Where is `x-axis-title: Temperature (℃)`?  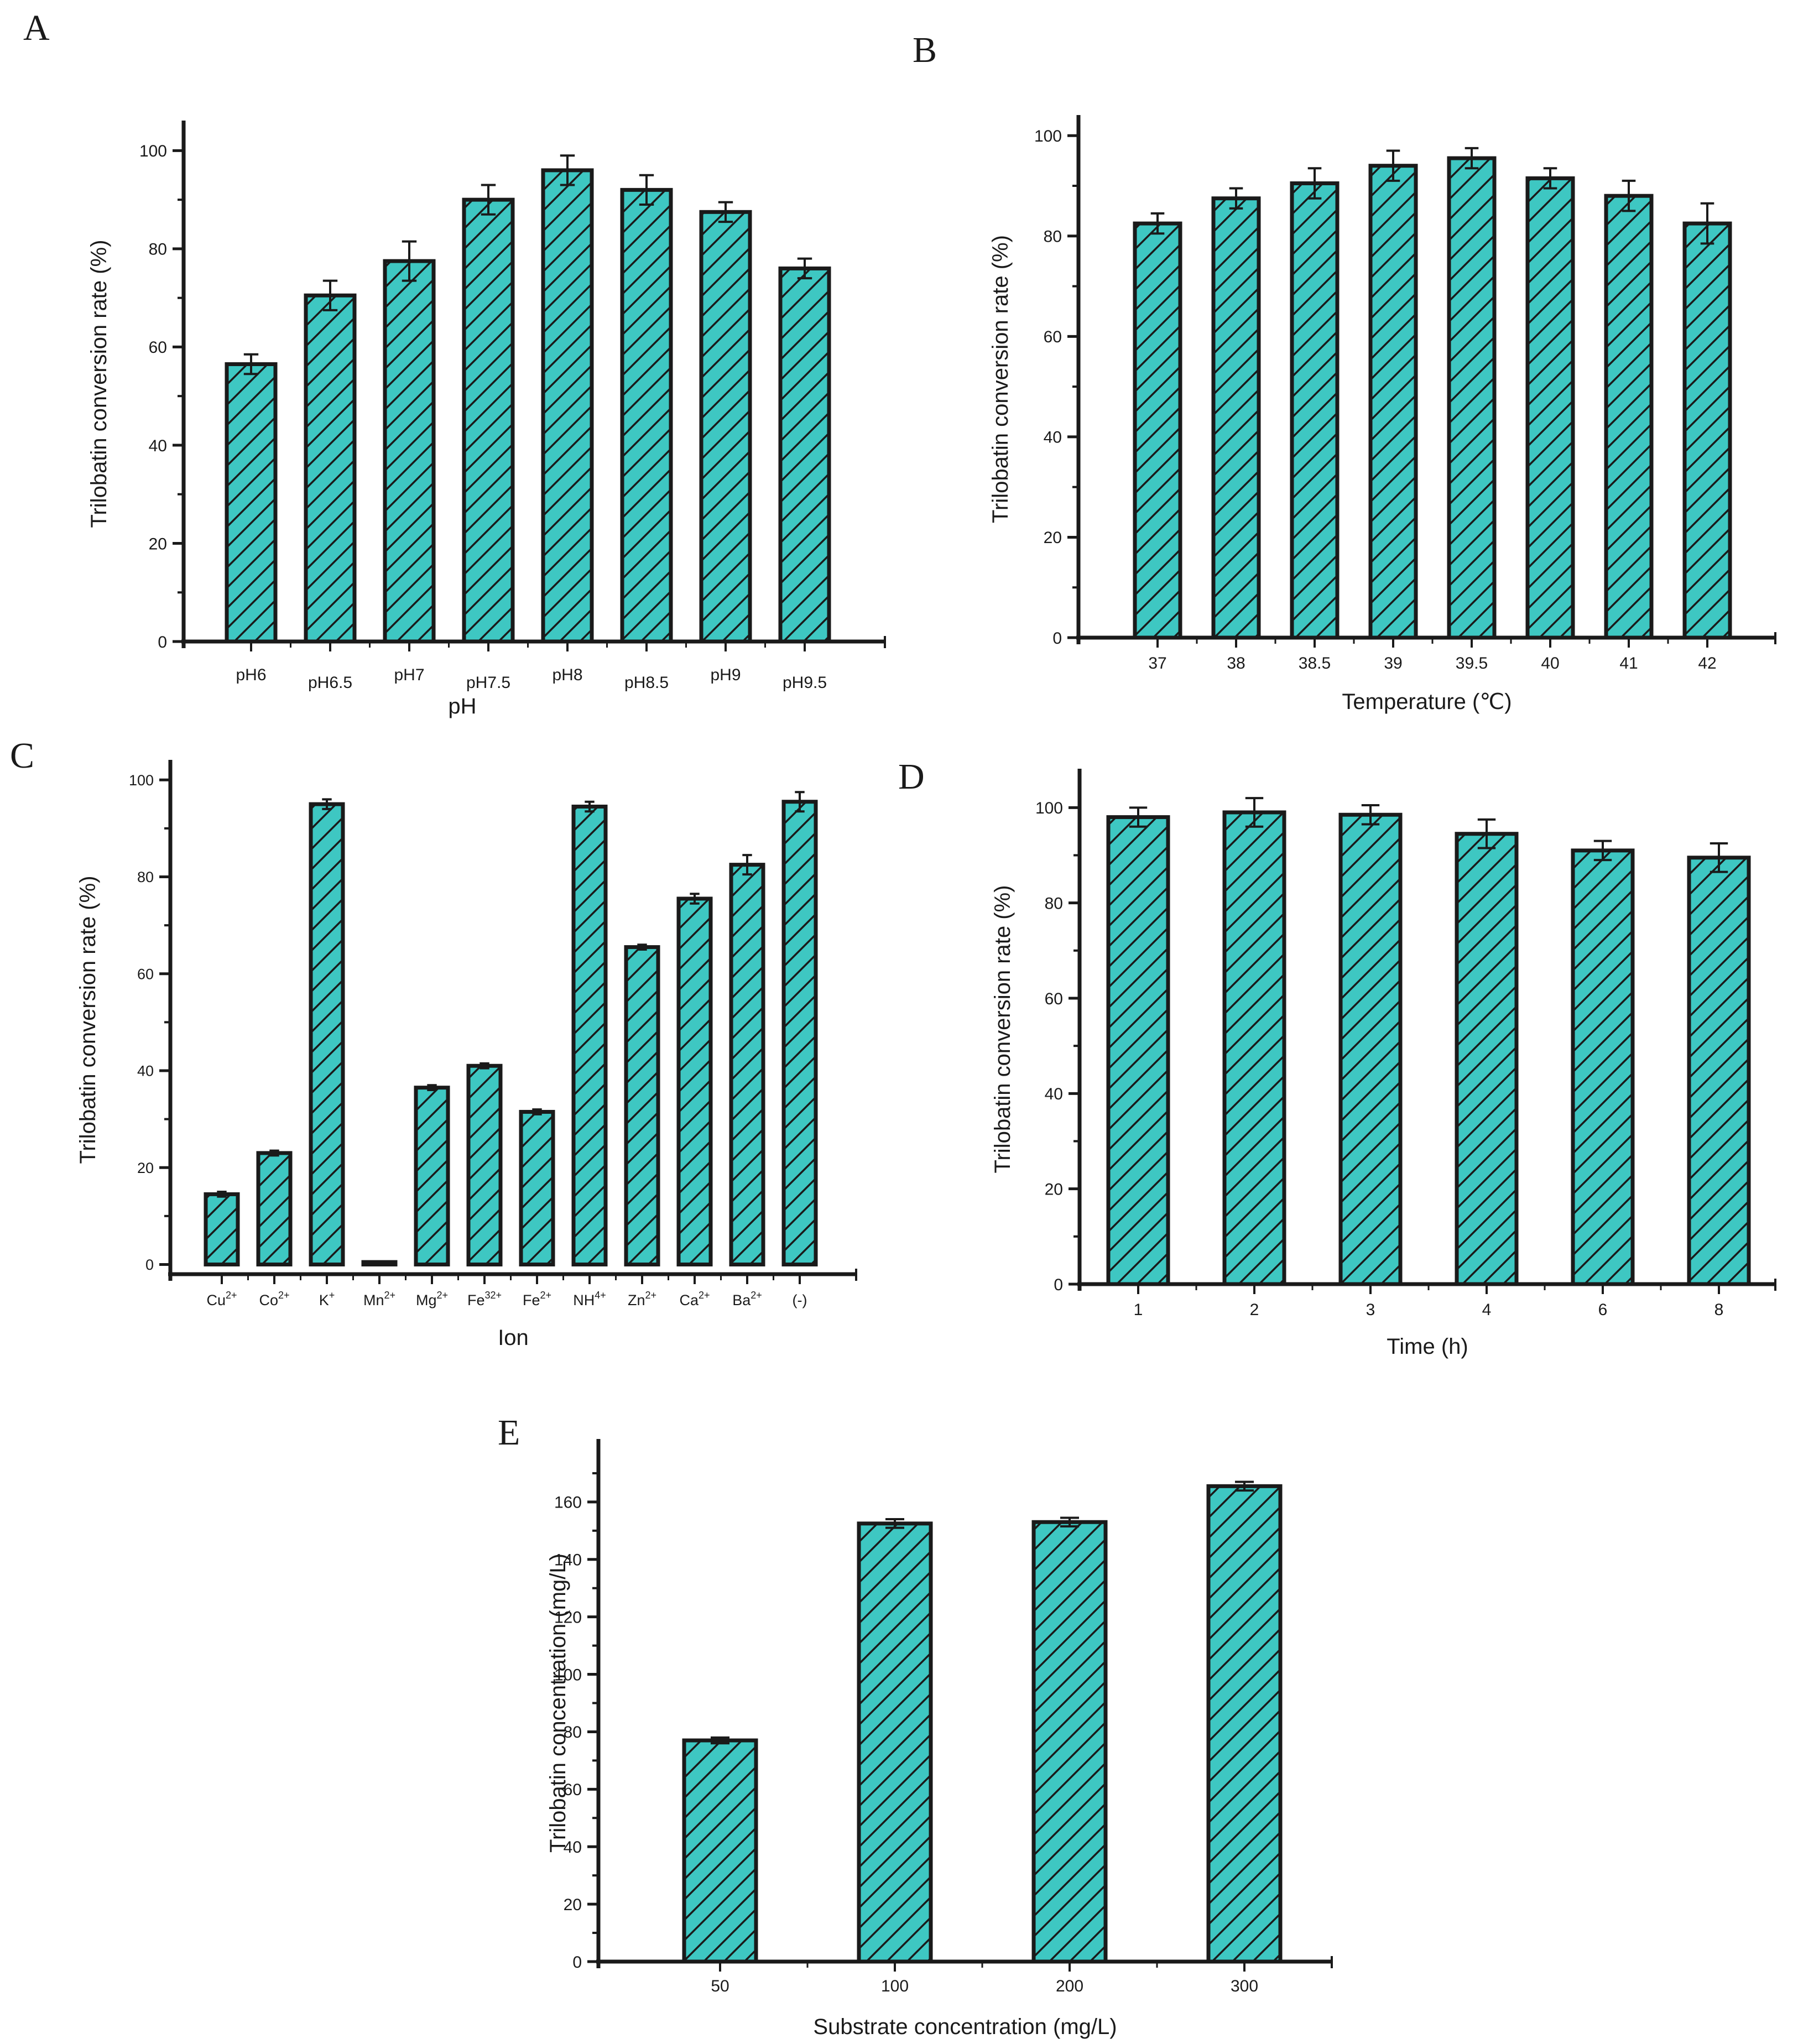 x-axis-title: Temperature (℃) is located at coordinates (1427, 702).